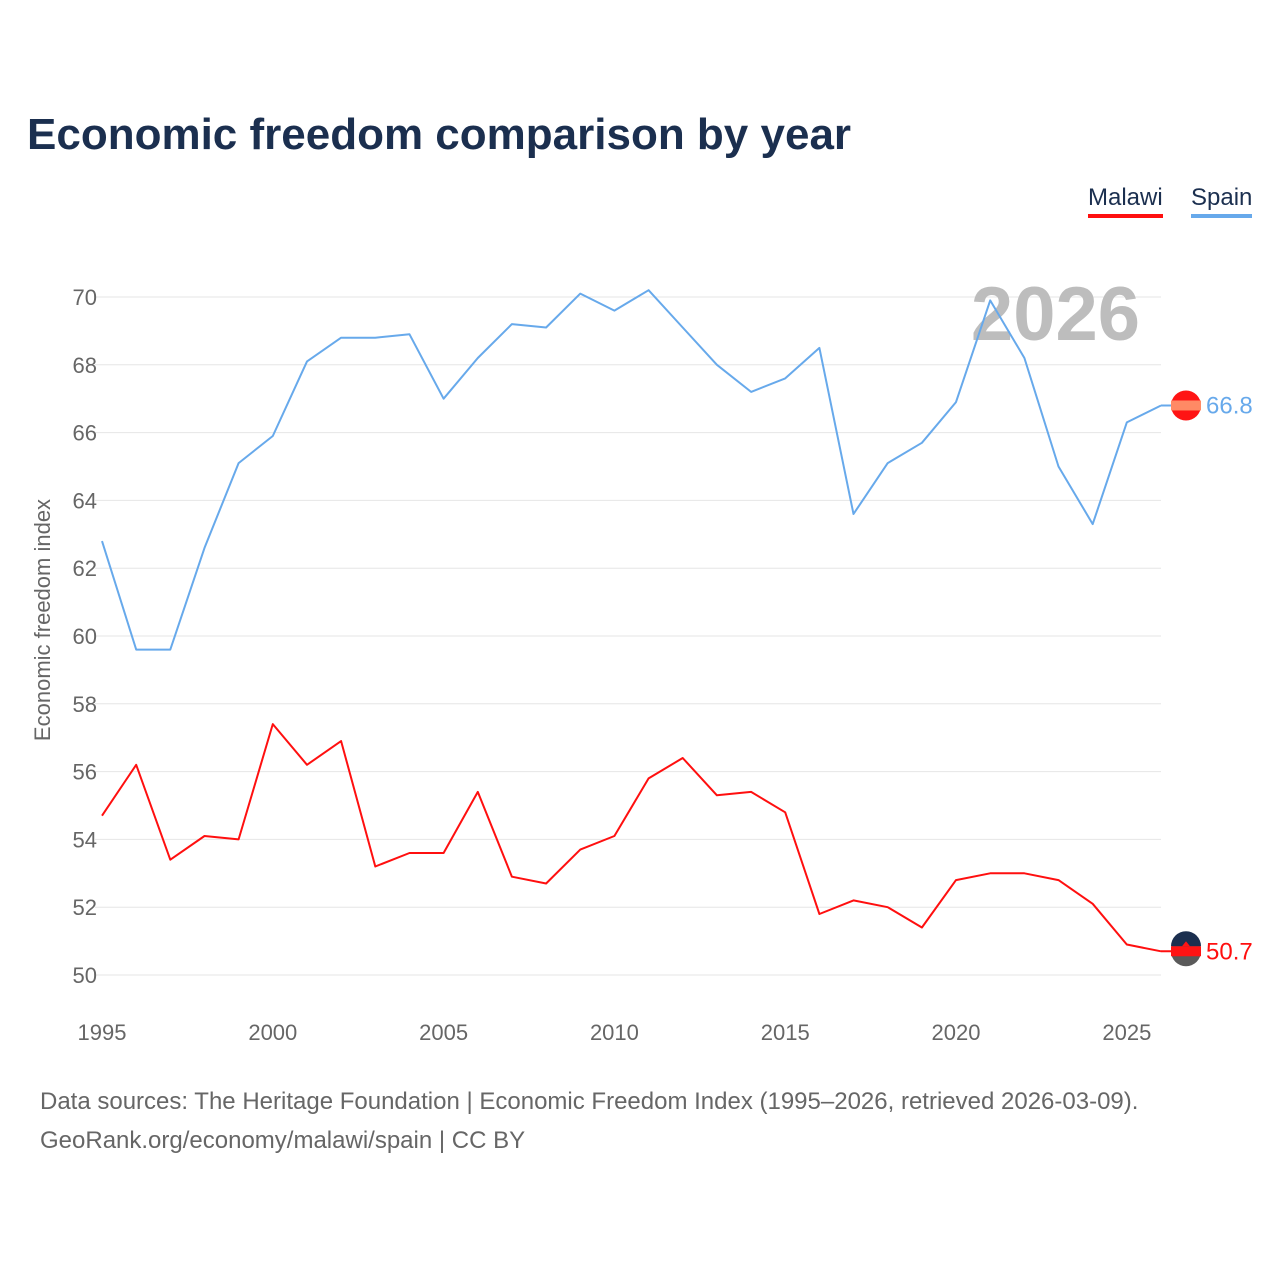 This screenshot has height=1280, width=1280. I want to click on x-tick-label: 2015, so click(785, 1032).